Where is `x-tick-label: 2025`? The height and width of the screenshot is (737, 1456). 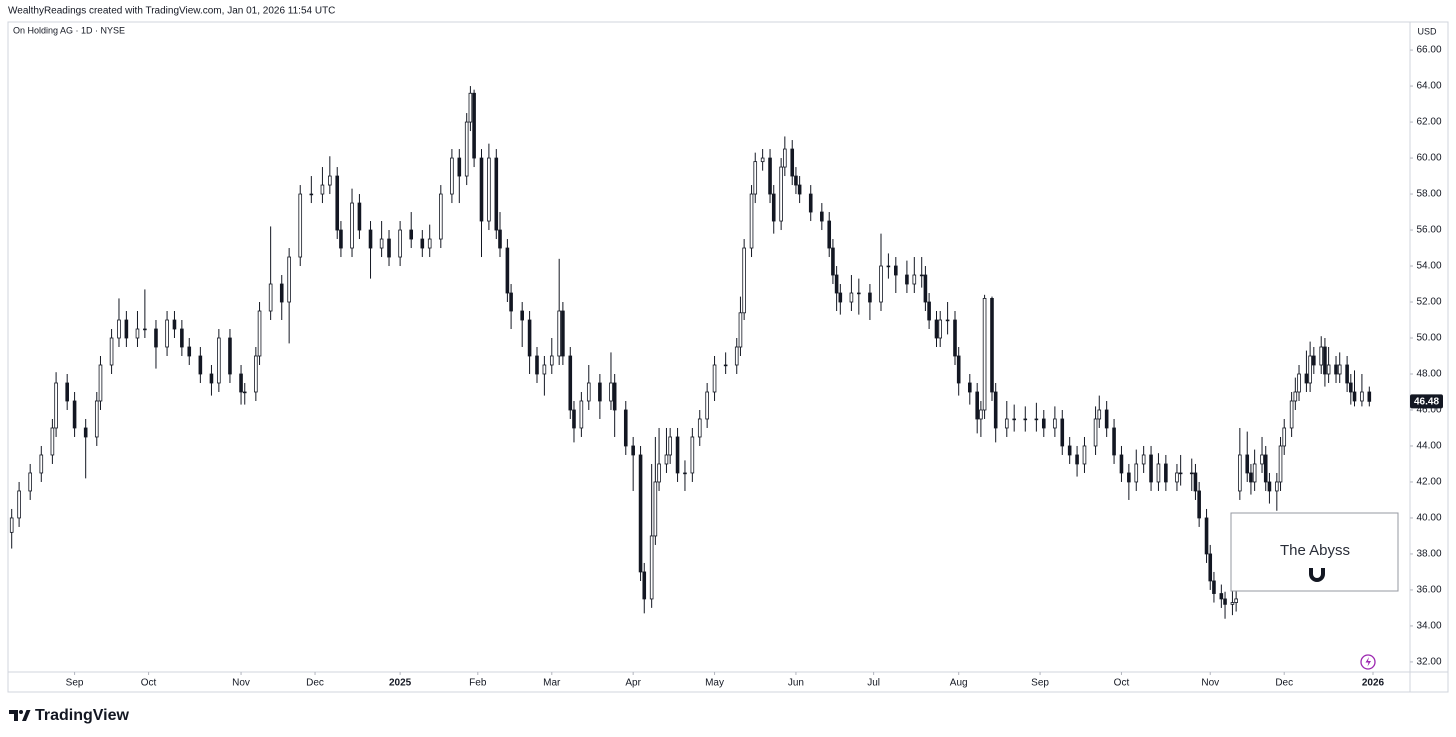
x-tick-label: 2025 is located at coordinates (400, 683).